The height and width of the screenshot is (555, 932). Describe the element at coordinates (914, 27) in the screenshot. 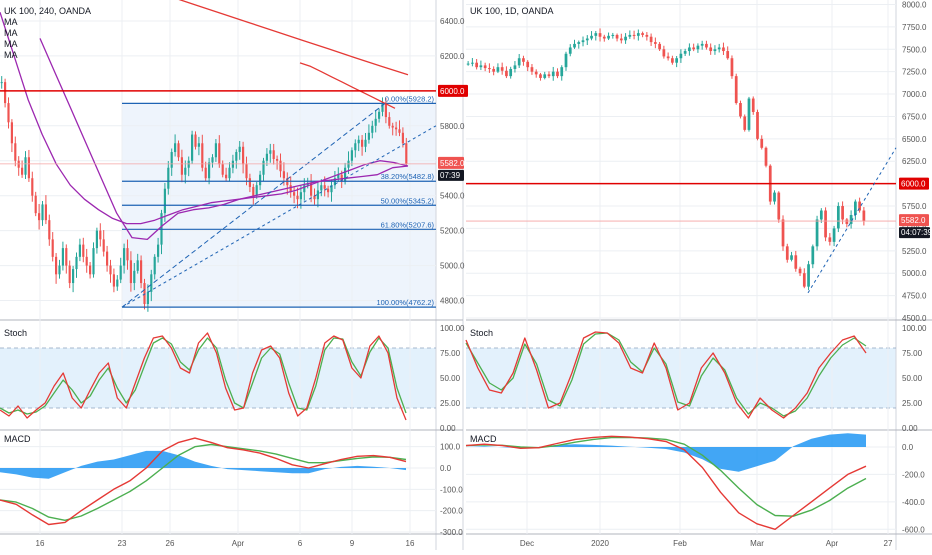

I see `price-tick-label: 7750.0` at that location.